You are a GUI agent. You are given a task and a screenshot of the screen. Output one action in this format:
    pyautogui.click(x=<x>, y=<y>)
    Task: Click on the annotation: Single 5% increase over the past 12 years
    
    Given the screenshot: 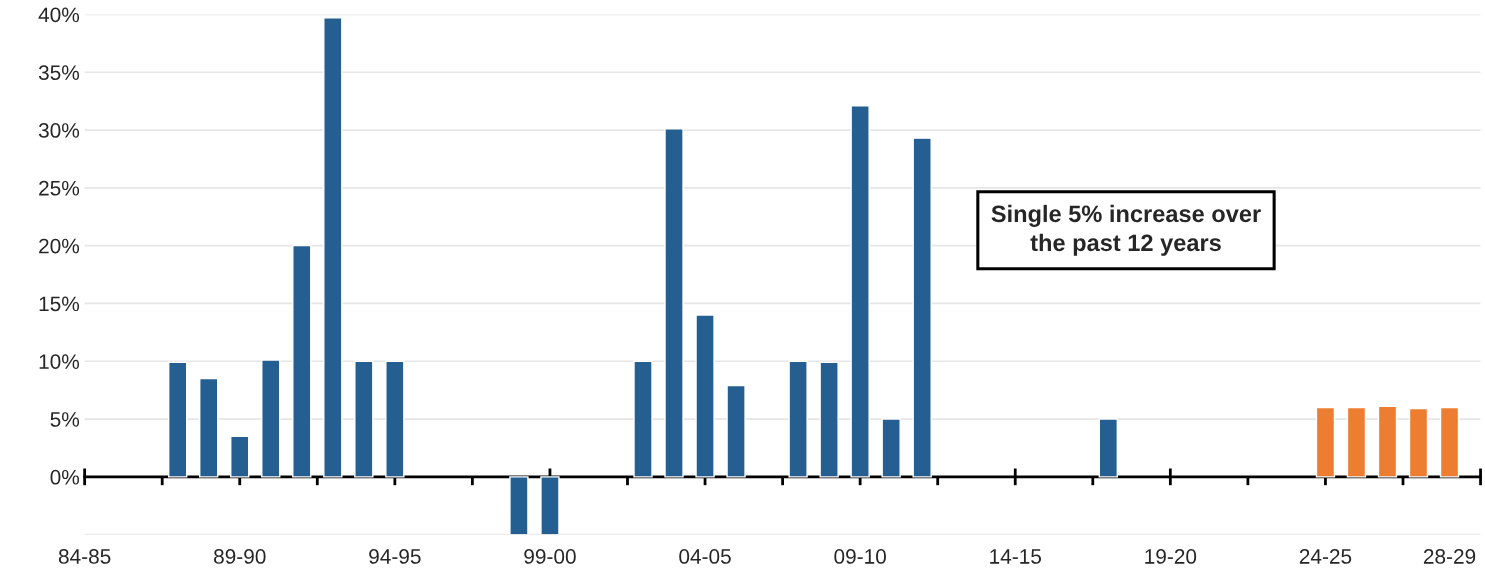 What is the action you would take?
    pyautogui.click(x=1126, y=230)
    